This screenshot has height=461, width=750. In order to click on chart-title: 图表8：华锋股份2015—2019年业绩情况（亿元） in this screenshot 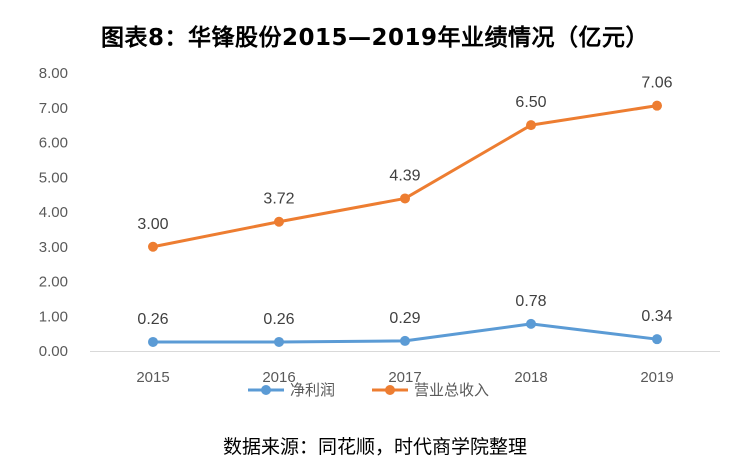, I will do `click(375, 38)`.